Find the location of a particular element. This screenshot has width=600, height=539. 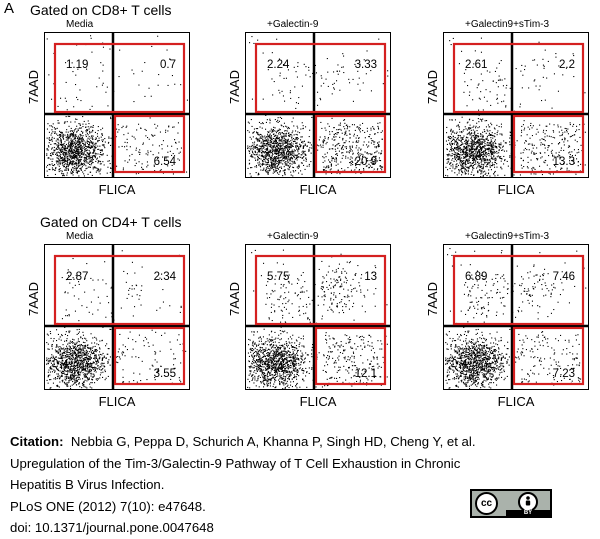

quadrant-value-lower-right: 6.54 is located at coordinates (165, 162).